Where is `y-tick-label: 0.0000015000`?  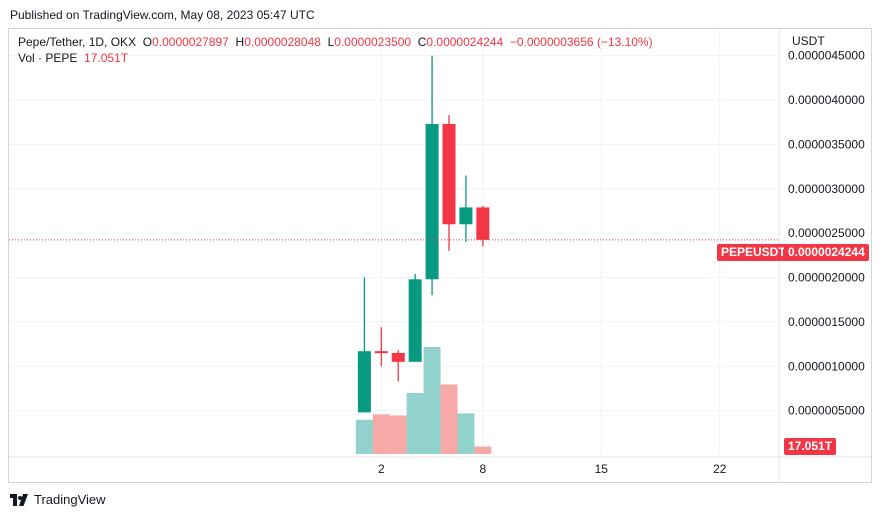
y-tick-label: 0.0000015000 is located at coordinates (826, 322).